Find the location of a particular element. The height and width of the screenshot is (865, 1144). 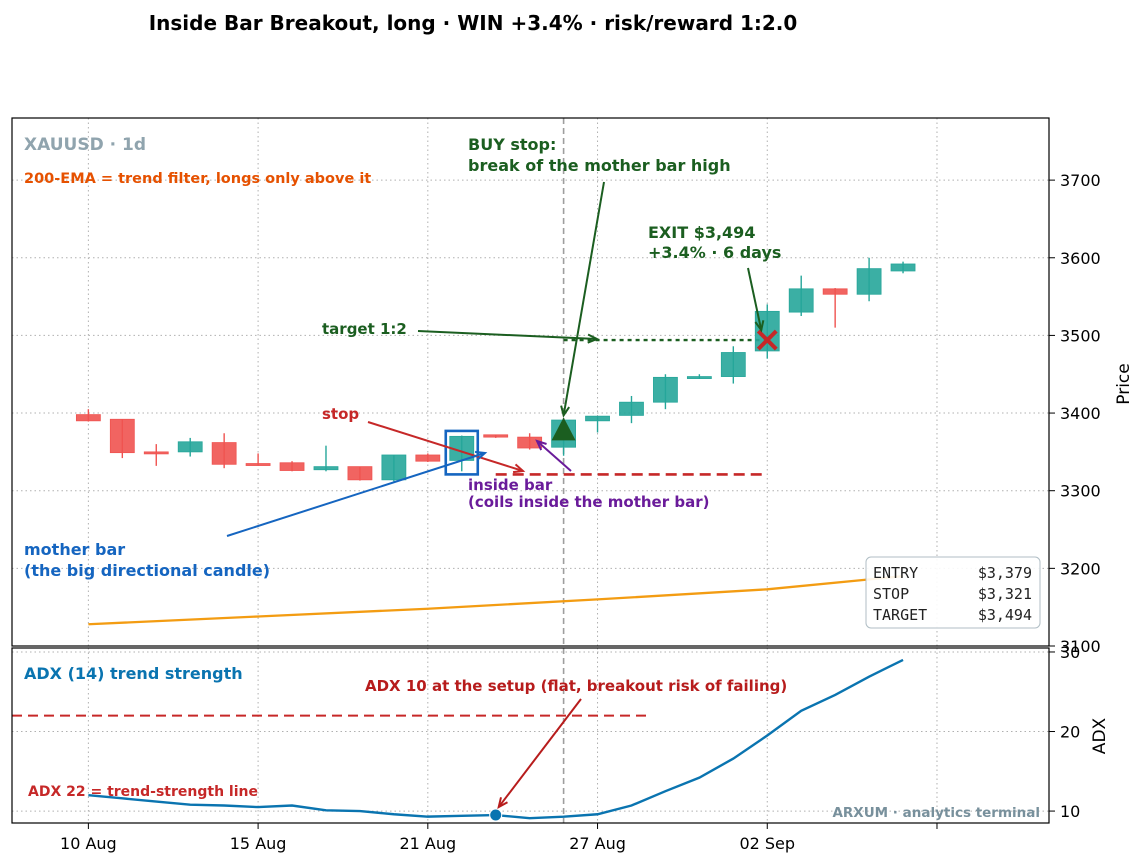

exit-marker-stroke-b is located at coordinates (767, 340).